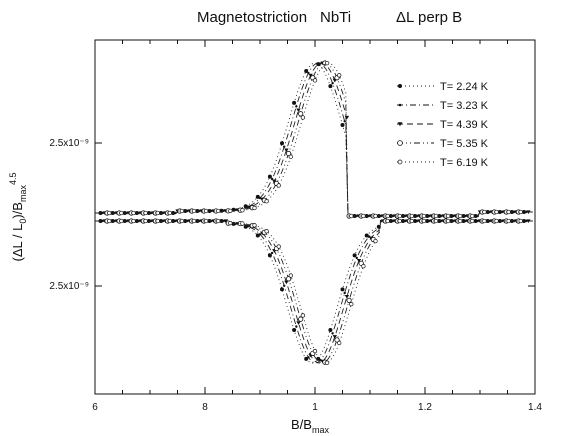  I want to click on legend-entry-3: T= 4.39 K, so click(443, 125).